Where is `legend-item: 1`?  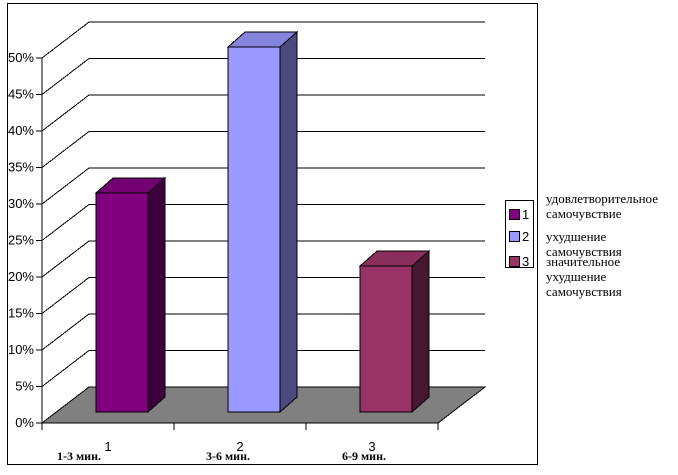
legend-item: 1 is located at coordinates (519, 214).